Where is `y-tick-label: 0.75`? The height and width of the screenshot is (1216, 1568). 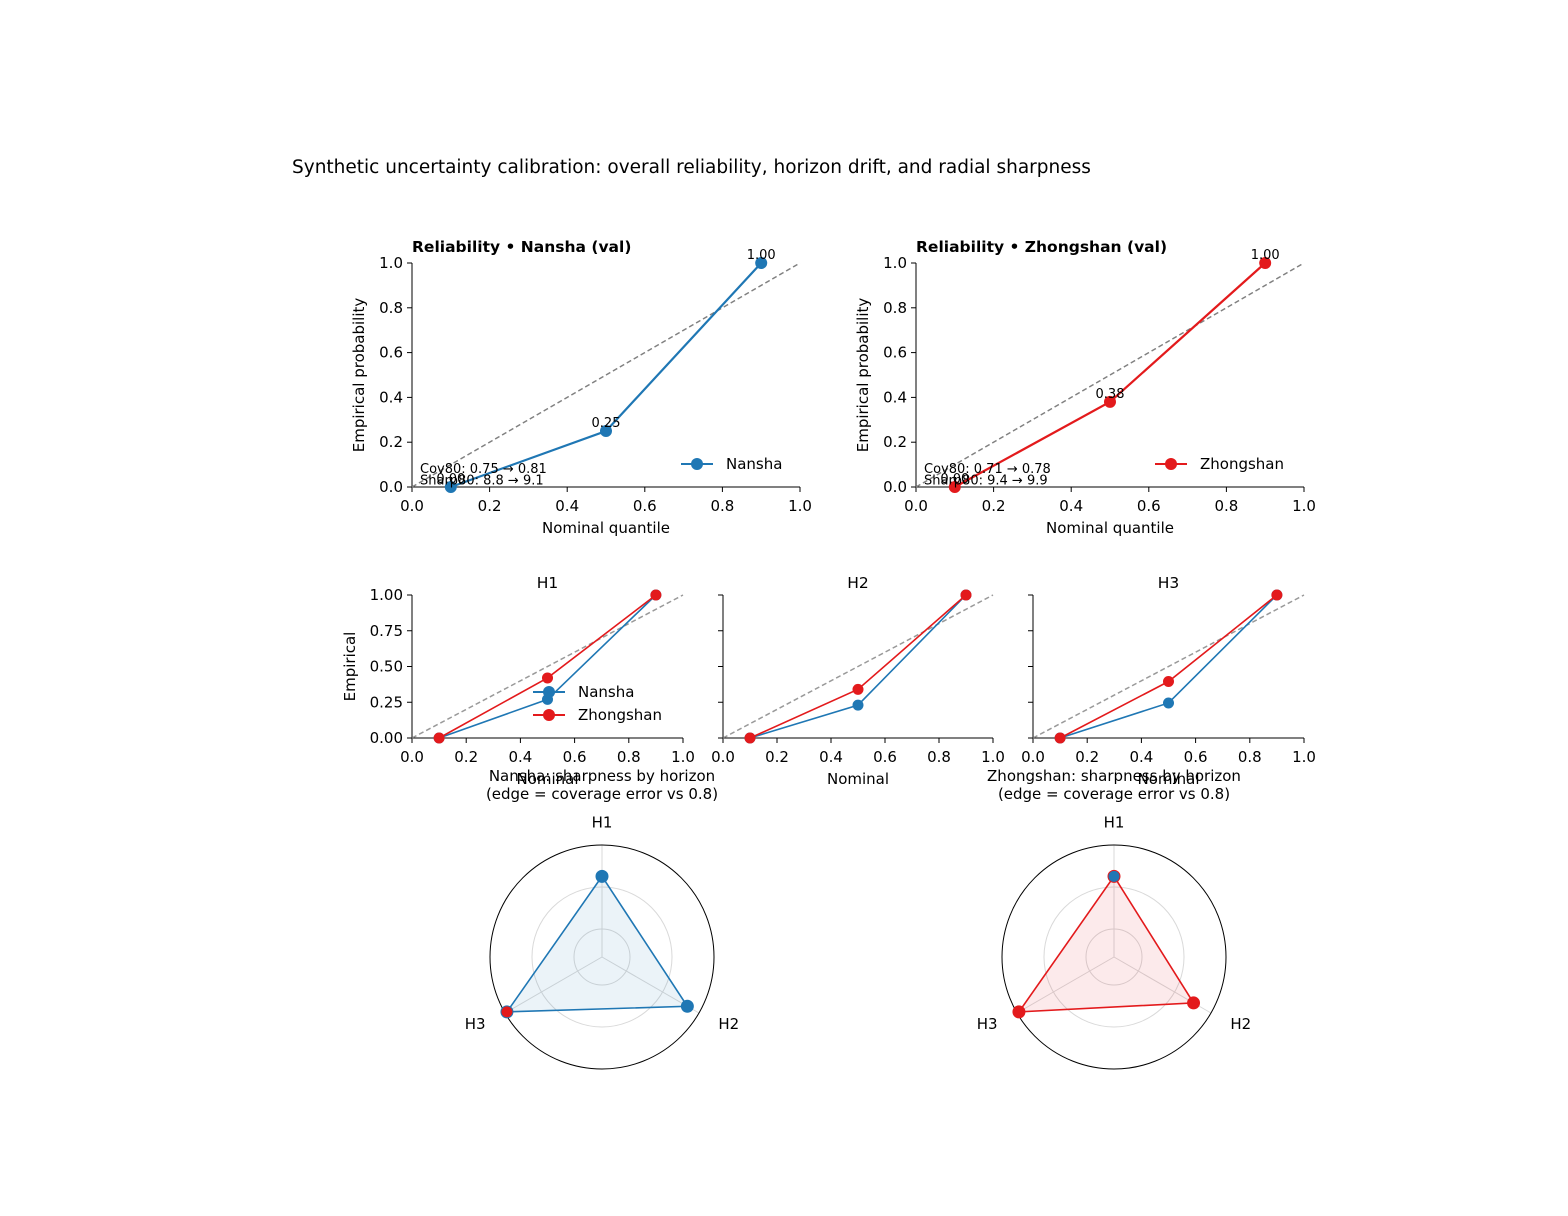
y-tick-label: 0.75 is located at coordinates (386, 631).